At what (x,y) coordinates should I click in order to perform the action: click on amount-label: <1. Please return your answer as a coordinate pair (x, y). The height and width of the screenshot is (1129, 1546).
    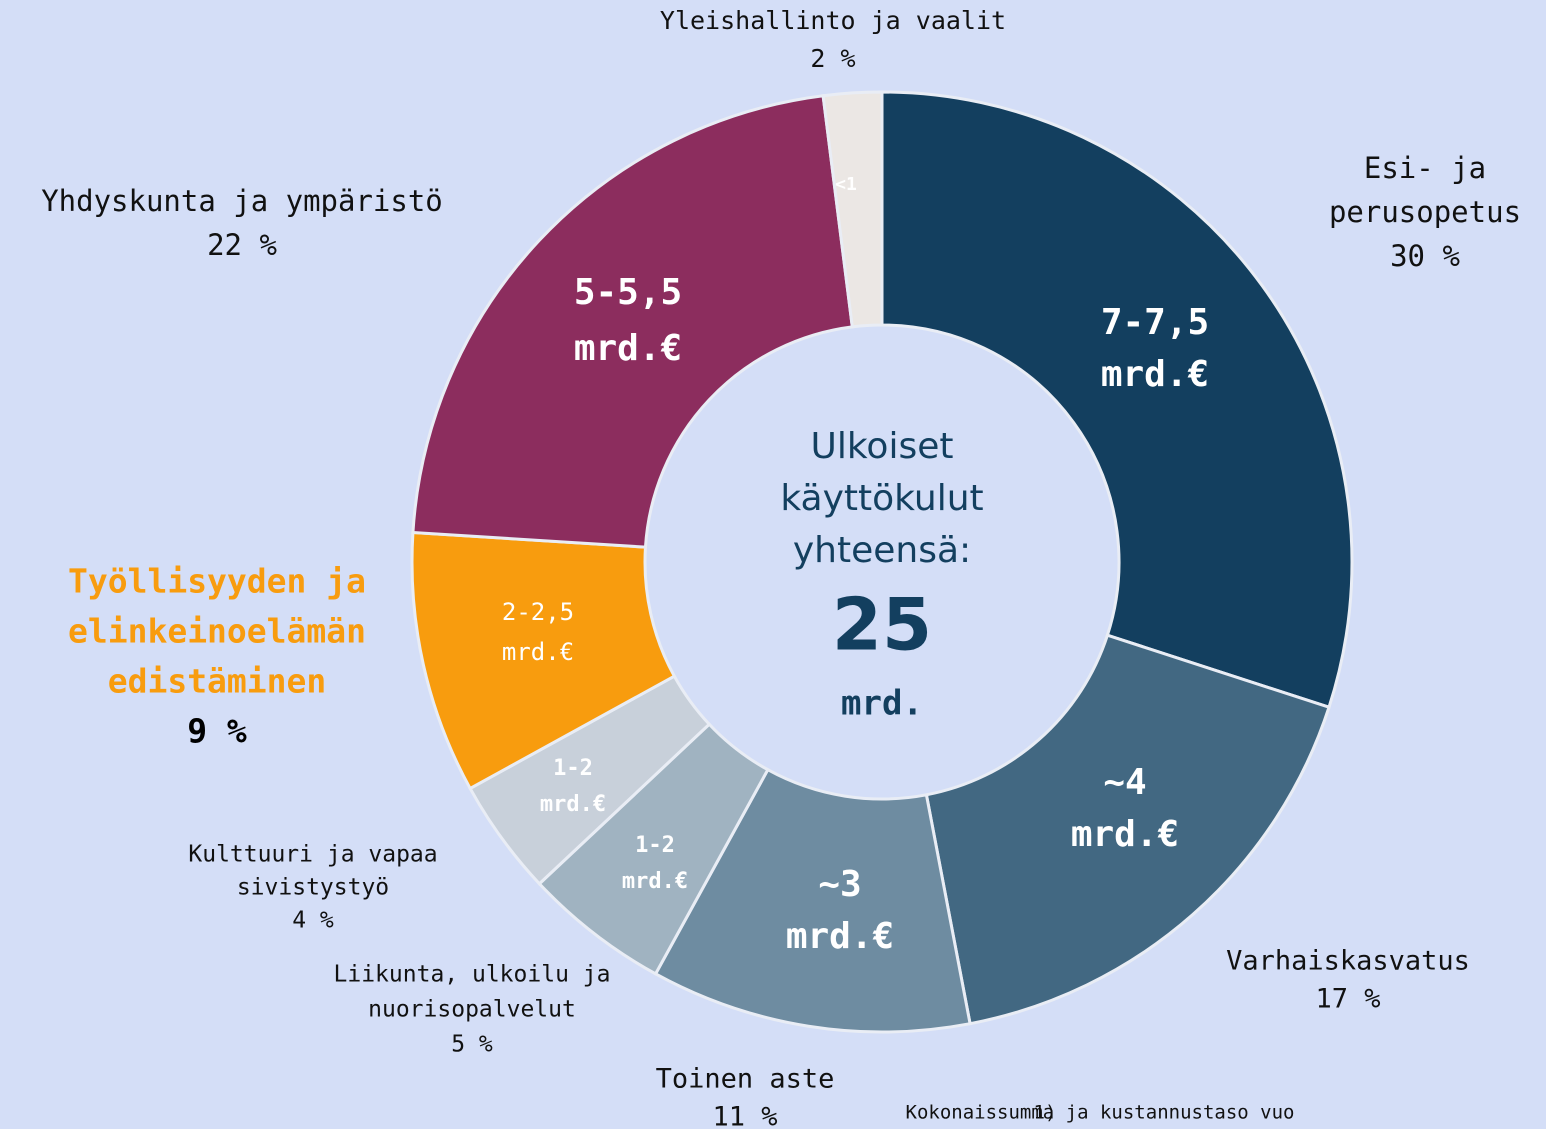
    Looking at the image, I should click on (846, 184).